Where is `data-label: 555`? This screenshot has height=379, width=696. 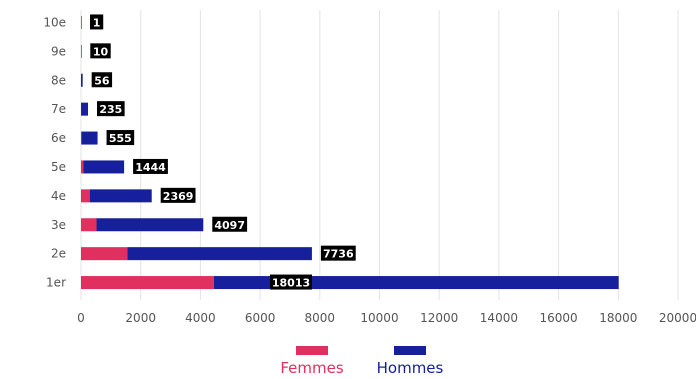
data-label: 555 is located at coordinates (120, 138).